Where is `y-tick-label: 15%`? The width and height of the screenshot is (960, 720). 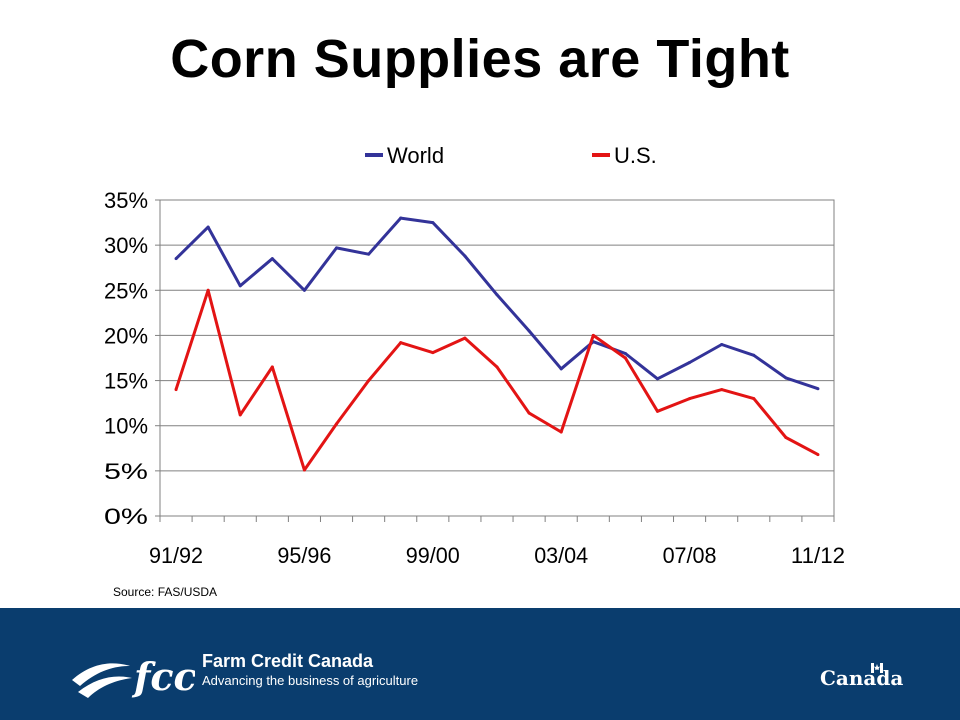 y-tick-label: 15% is located at coordinates (126, 381).